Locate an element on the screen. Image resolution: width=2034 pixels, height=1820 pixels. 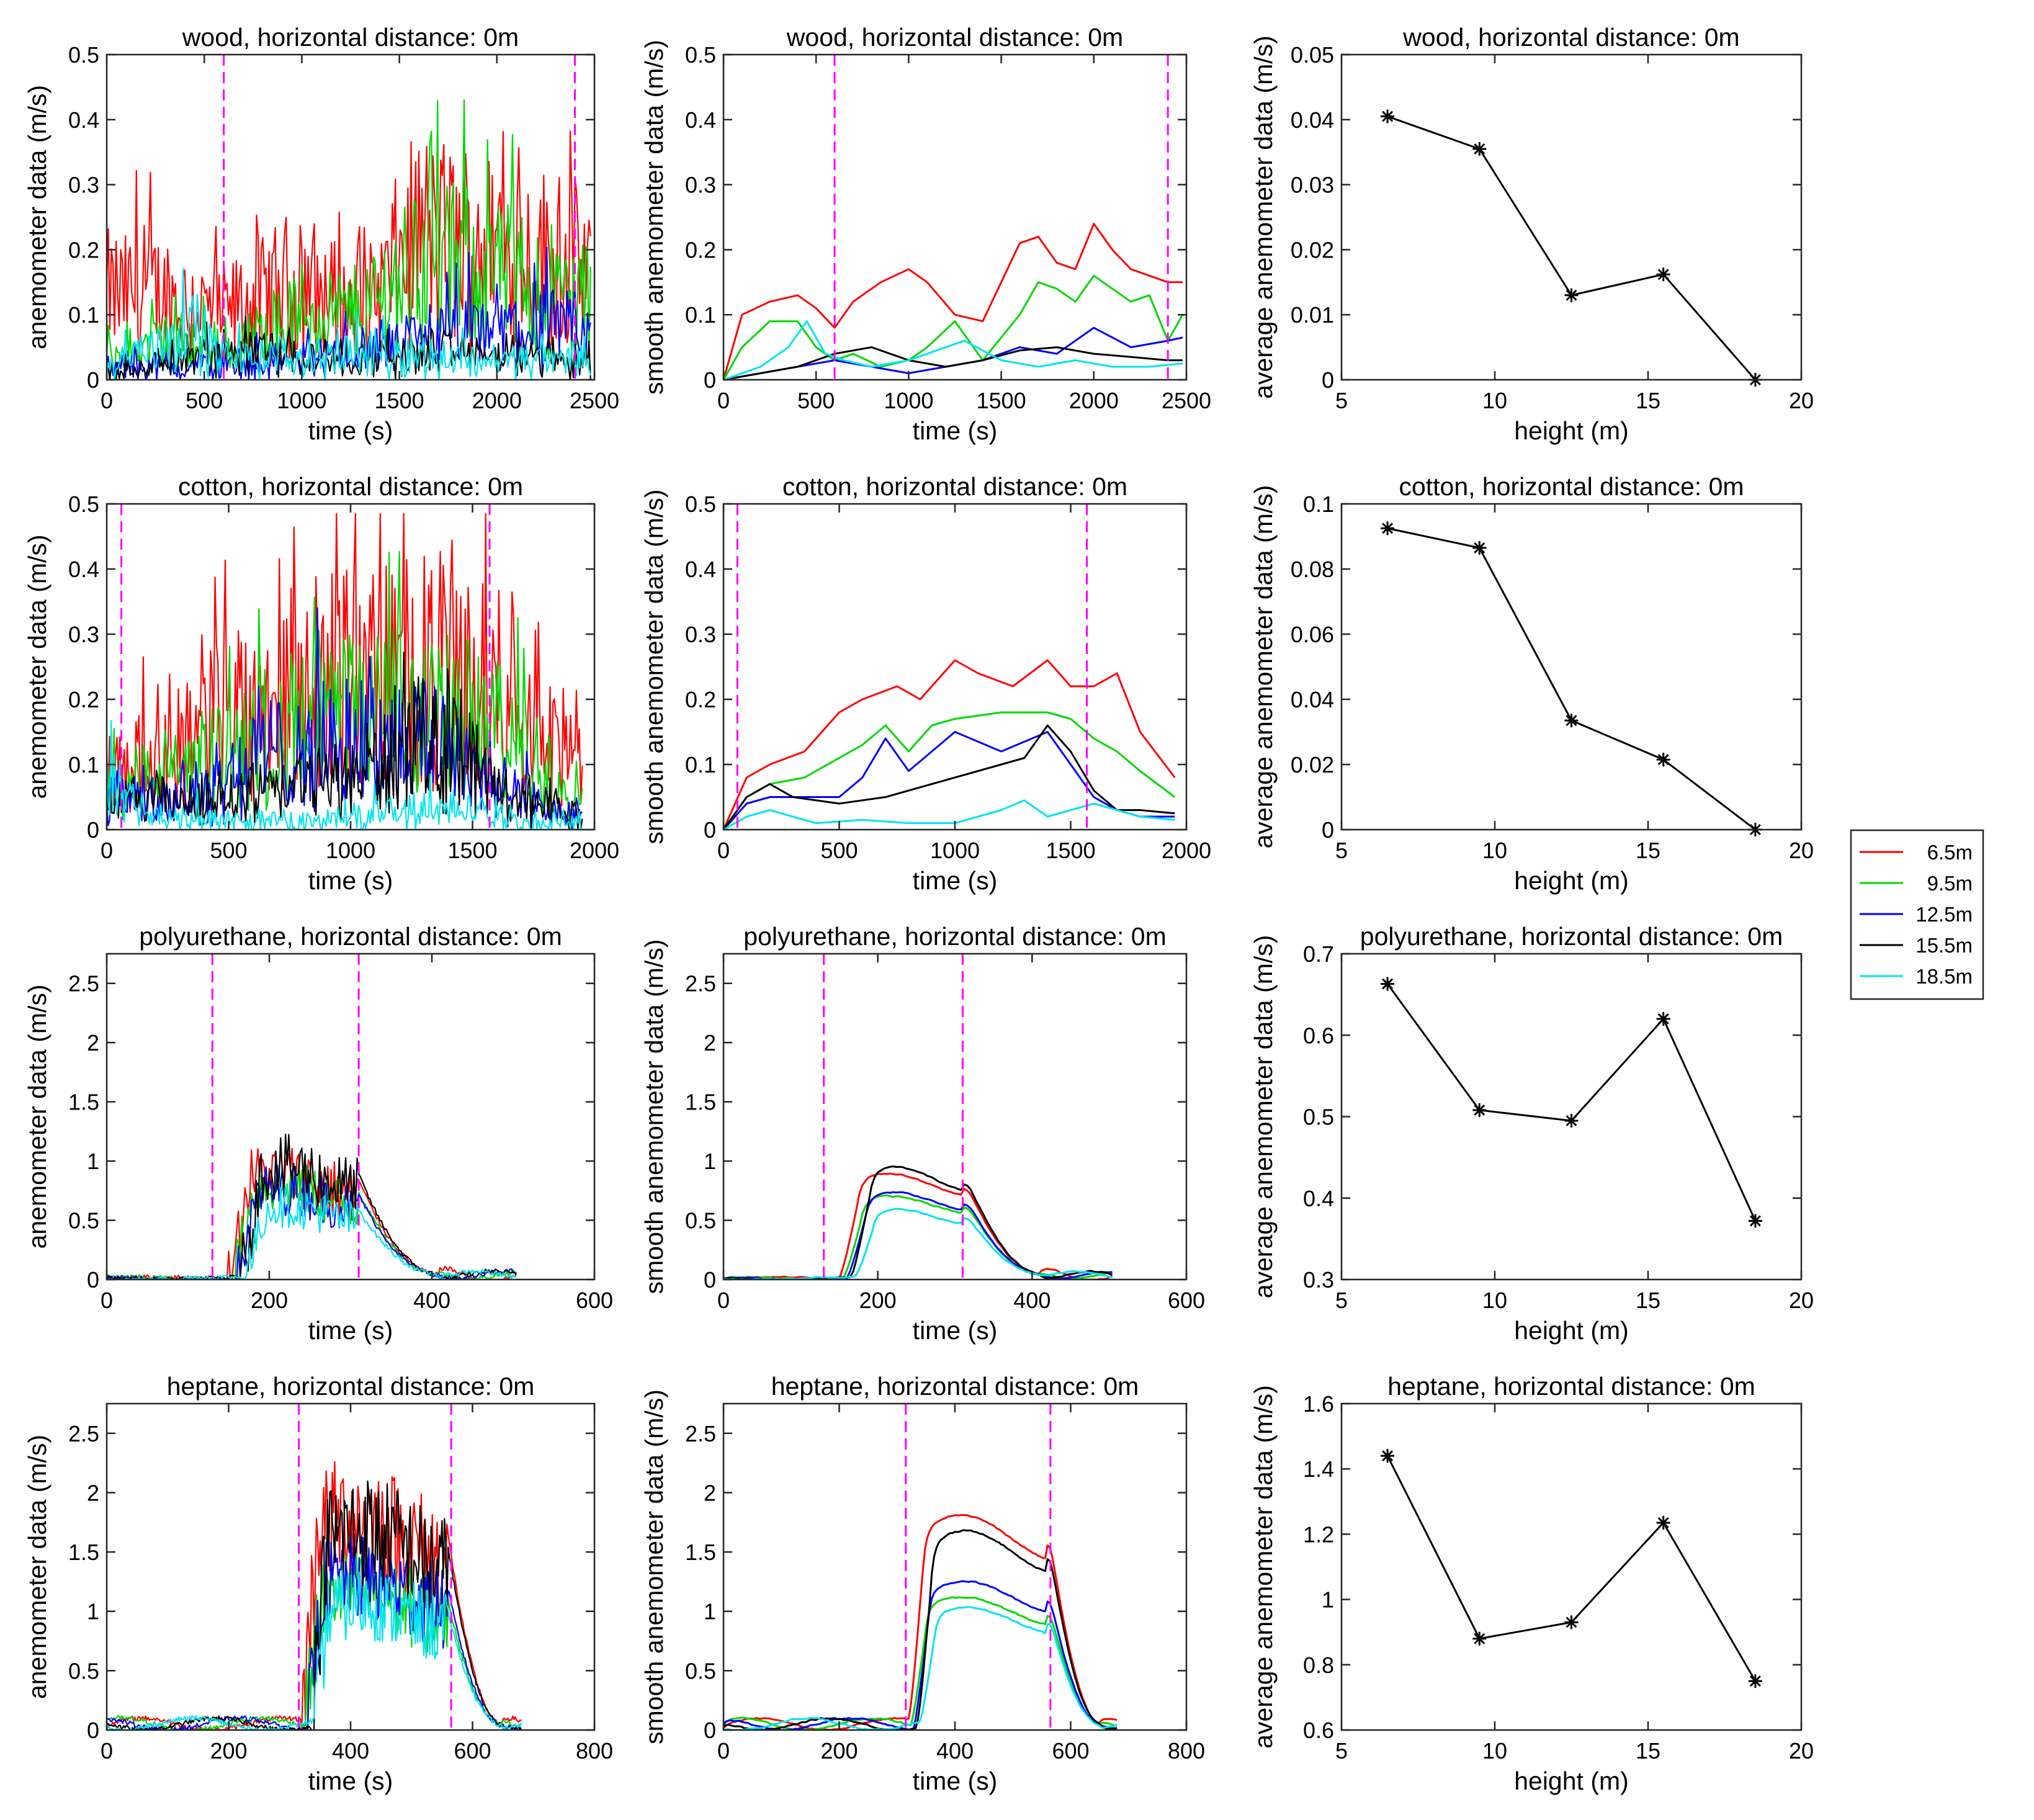
subplot-title: wood, horizontal distance: 0m is located at coordinates (1570, 37).